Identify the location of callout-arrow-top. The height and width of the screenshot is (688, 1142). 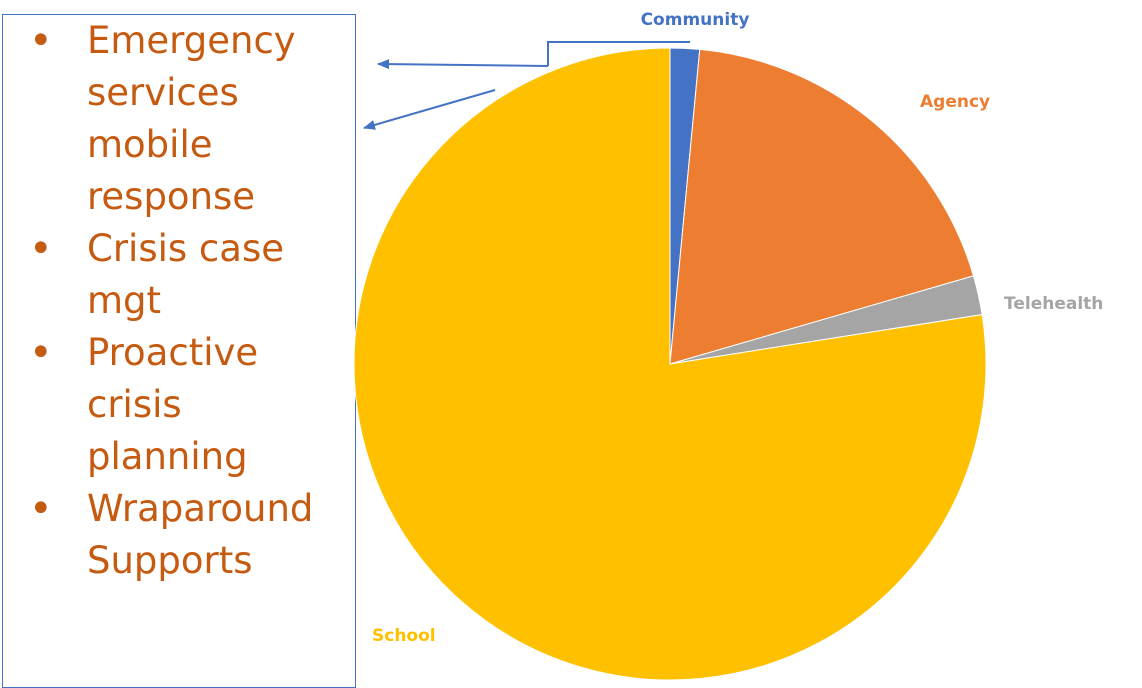
(463, 64).